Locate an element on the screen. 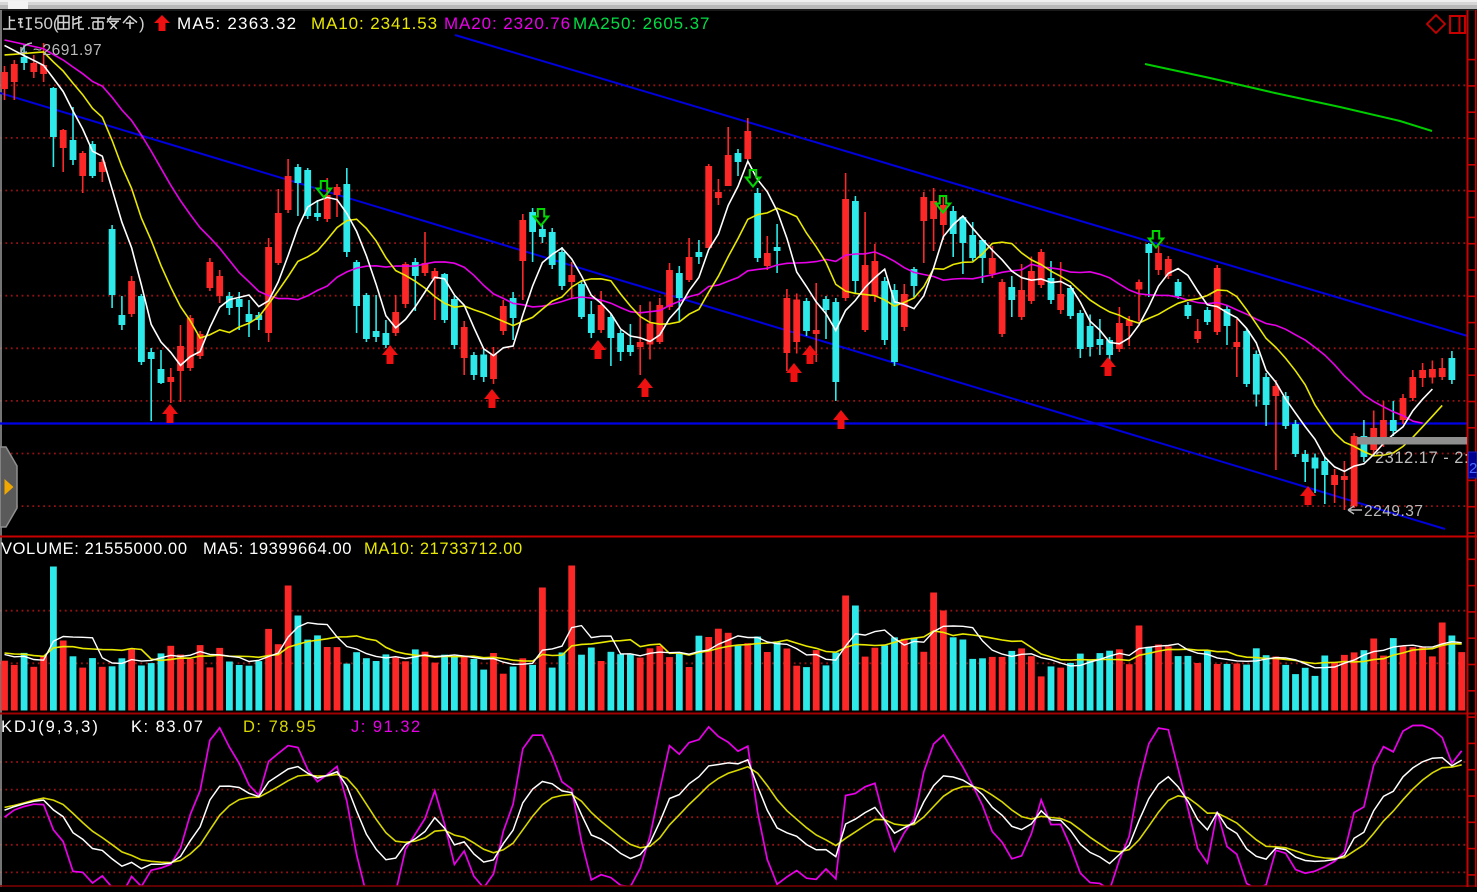 Image resolution: width=1477 pixels, height=892 pixels. svg-text: MA10: 21733712.00 is located at coordinates (443, 549).